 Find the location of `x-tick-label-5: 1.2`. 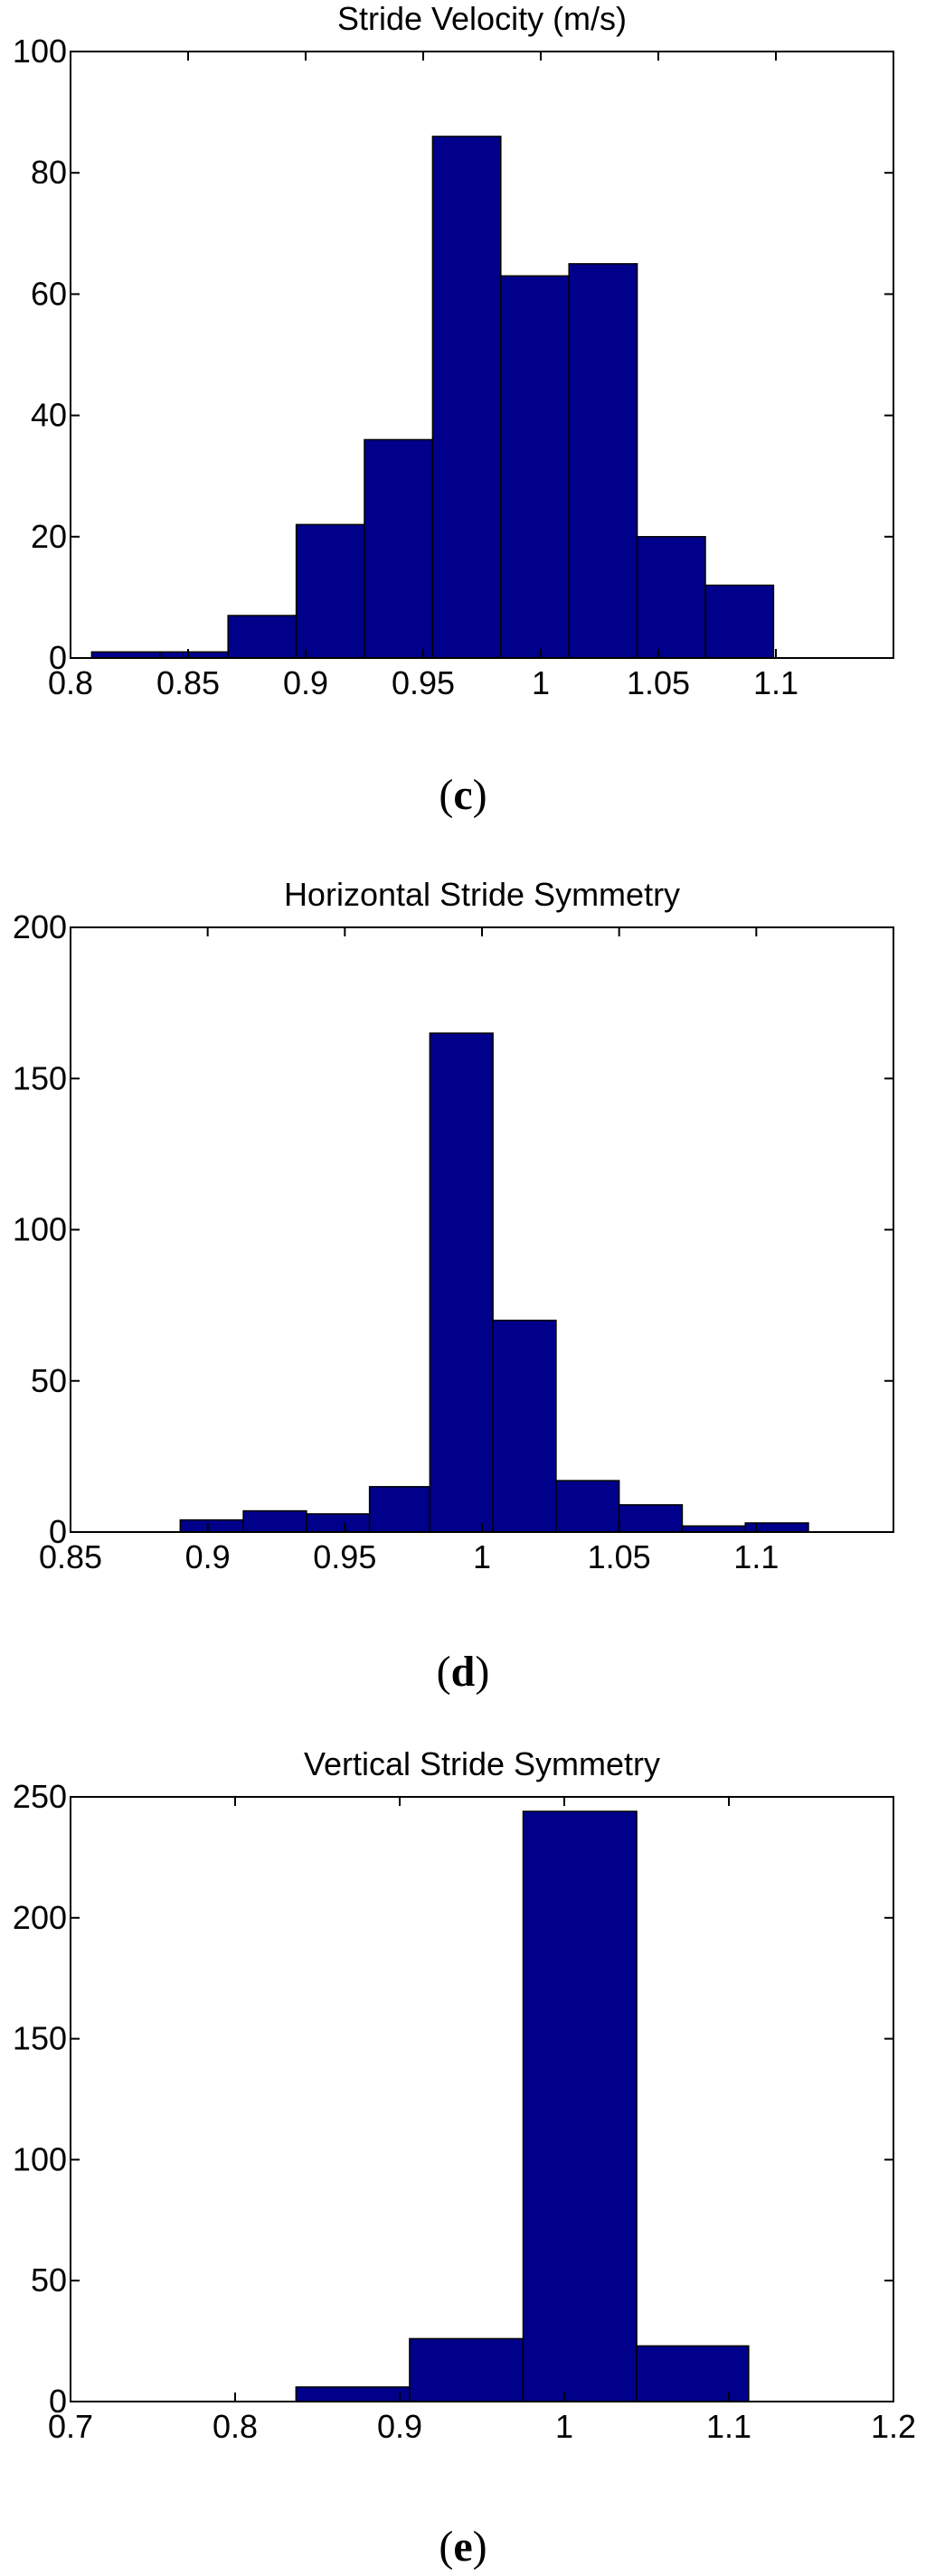

x-tick-label-5: 1.2 is located at coordinates (894, 2427).